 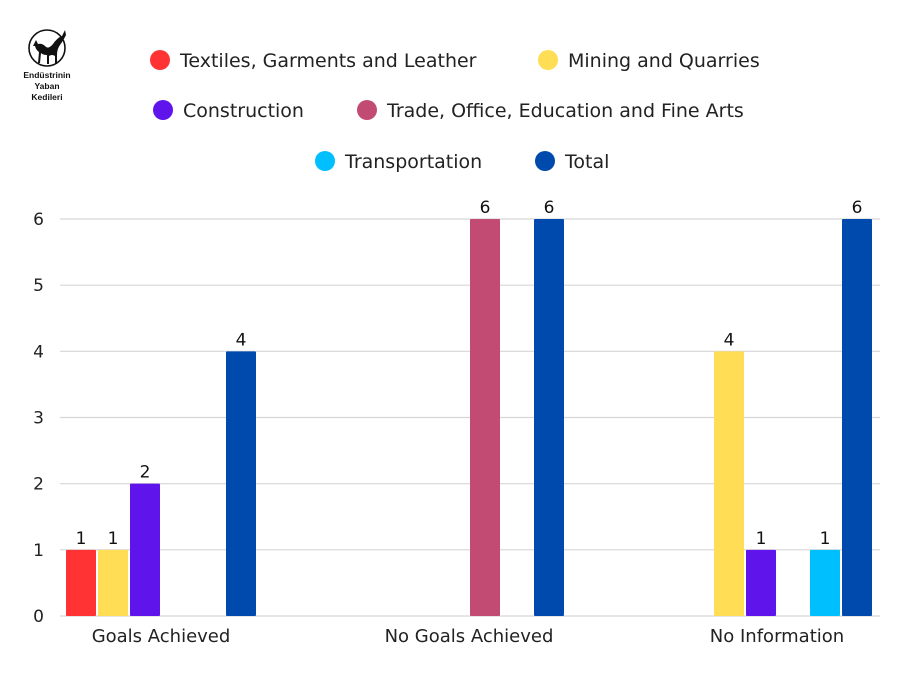 What do you see at coordinates (664, 61) in the screenshot?
I see `legend-label: Mining and Quarries` at bounding box center [664, 61].